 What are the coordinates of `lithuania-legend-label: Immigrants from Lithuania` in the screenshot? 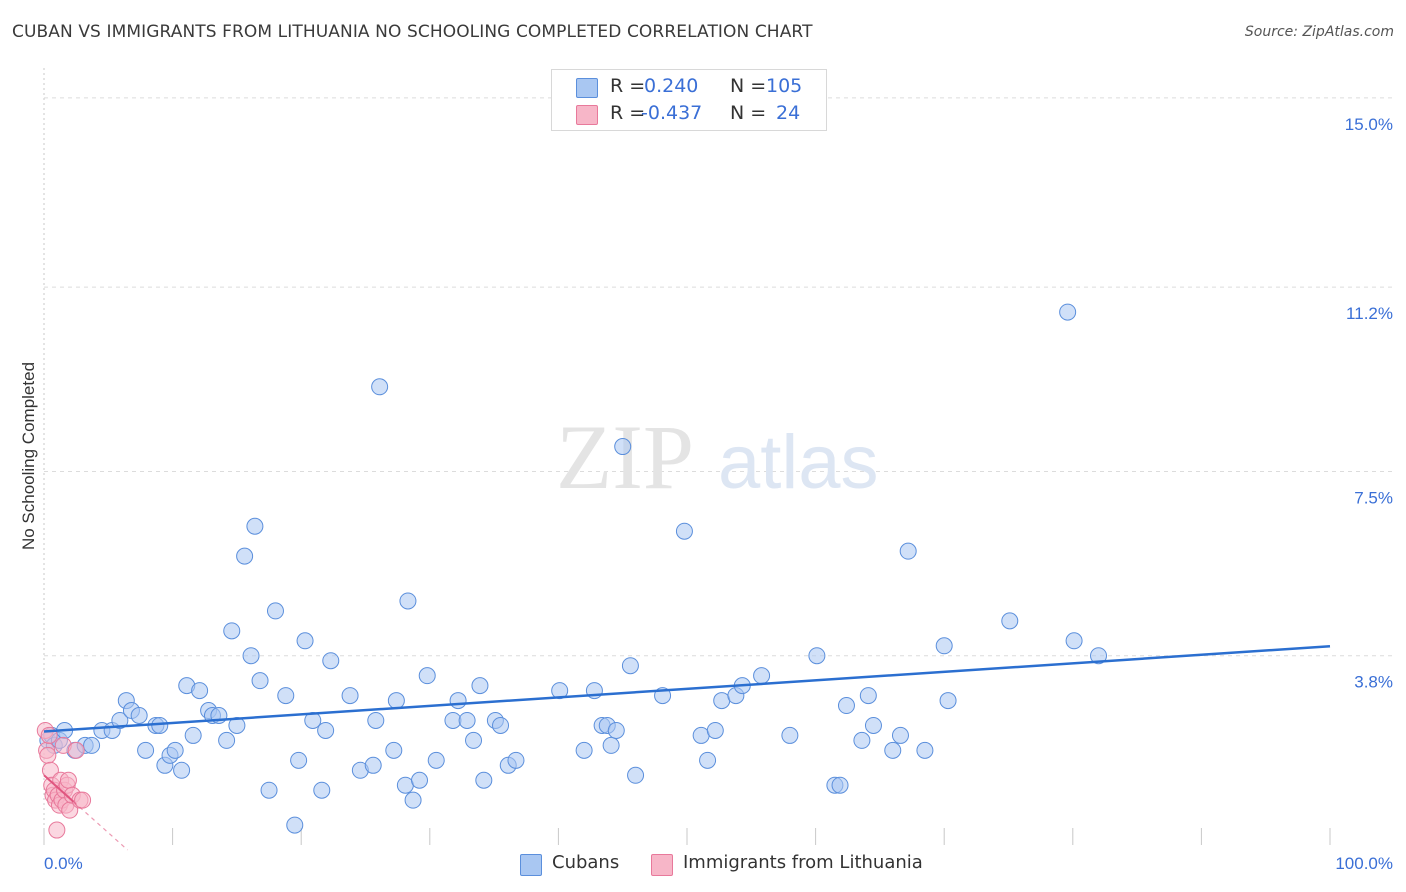 It's located at (803, 862).